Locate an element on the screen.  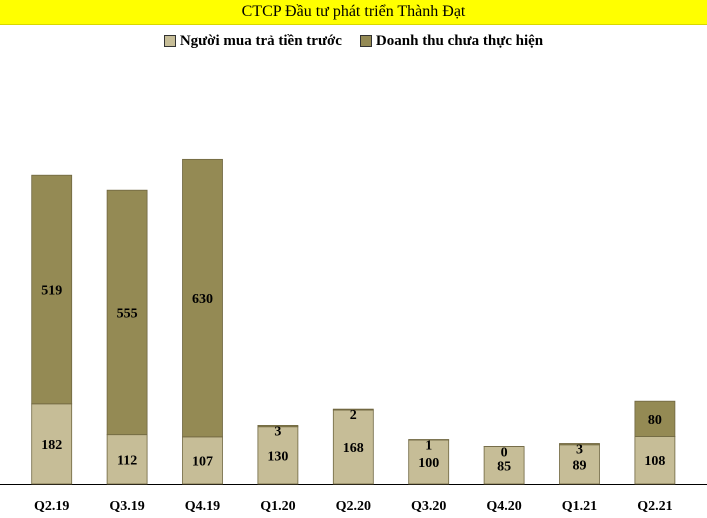
x-tick-label-Q3.20: Q3.20 is located at coordinates (428, 506).